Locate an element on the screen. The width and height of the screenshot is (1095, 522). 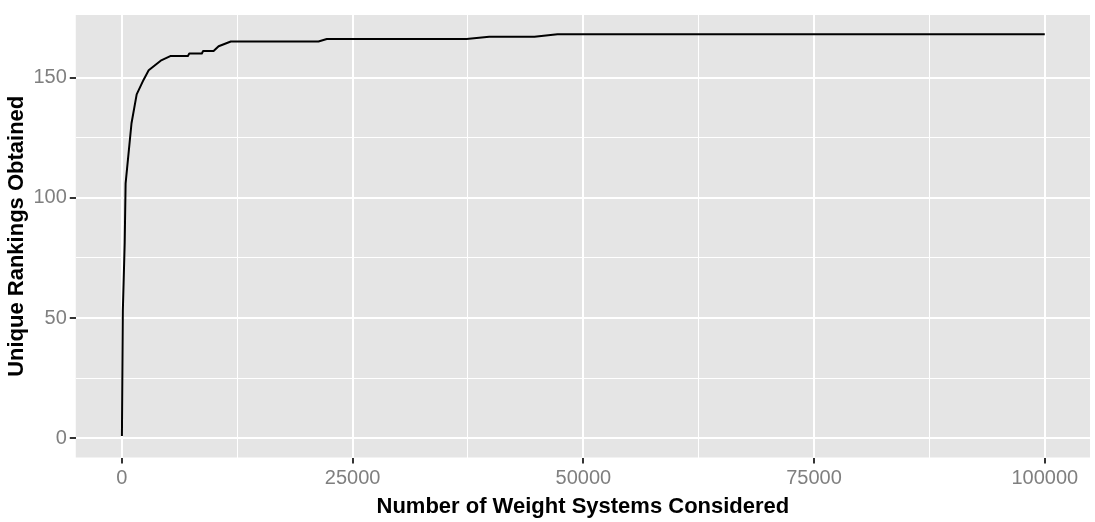
x-tick-label: 0 is located at coordinates (122, 477).